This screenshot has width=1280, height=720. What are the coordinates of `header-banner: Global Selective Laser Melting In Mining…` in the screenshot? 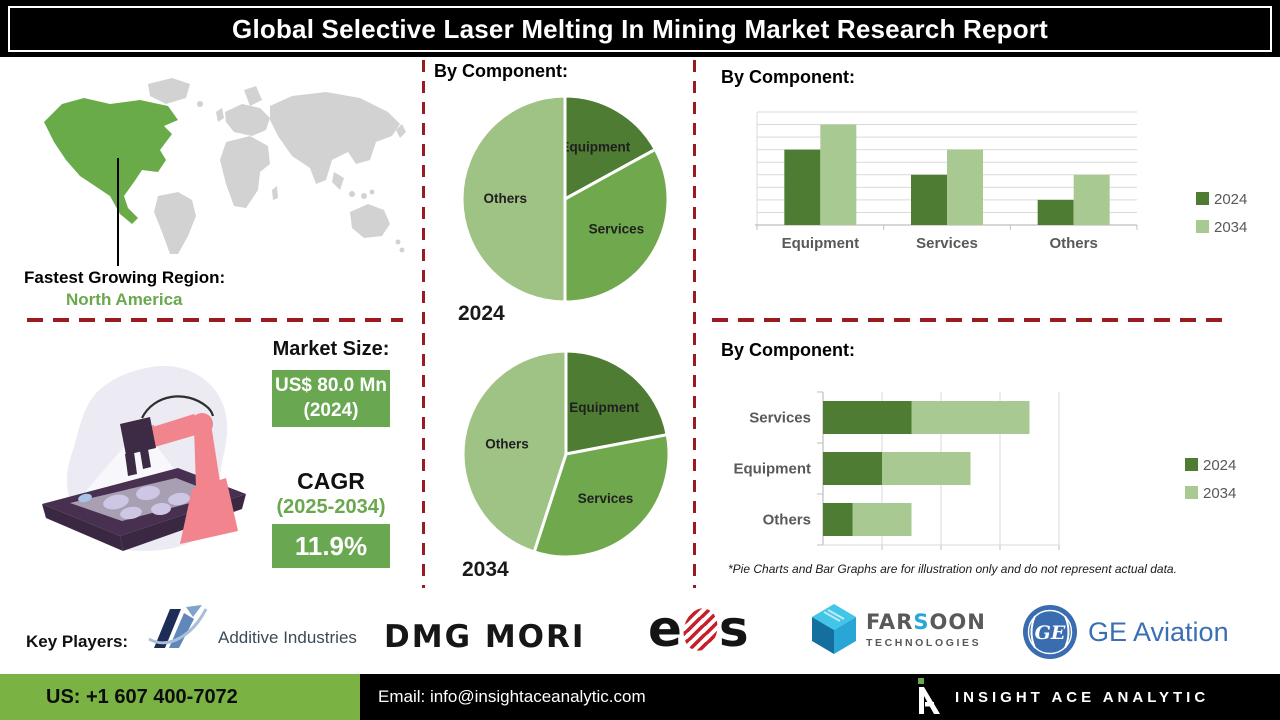 It's located at (640, 28).